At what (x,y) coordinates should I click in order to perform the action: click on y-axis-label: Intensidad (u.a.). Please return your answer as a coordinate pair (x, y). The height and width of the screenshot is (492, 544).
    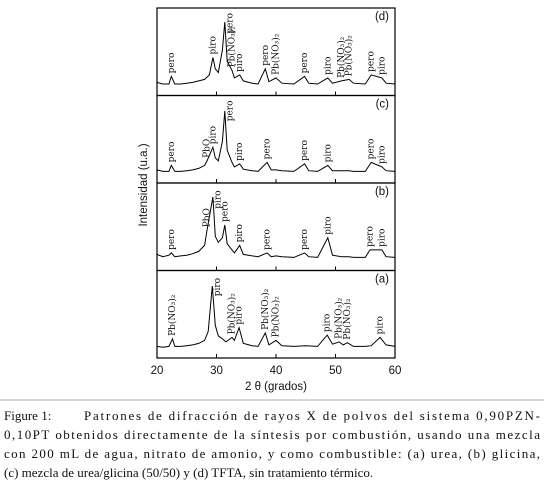
    Looking at the image, I should click on (144, 184).